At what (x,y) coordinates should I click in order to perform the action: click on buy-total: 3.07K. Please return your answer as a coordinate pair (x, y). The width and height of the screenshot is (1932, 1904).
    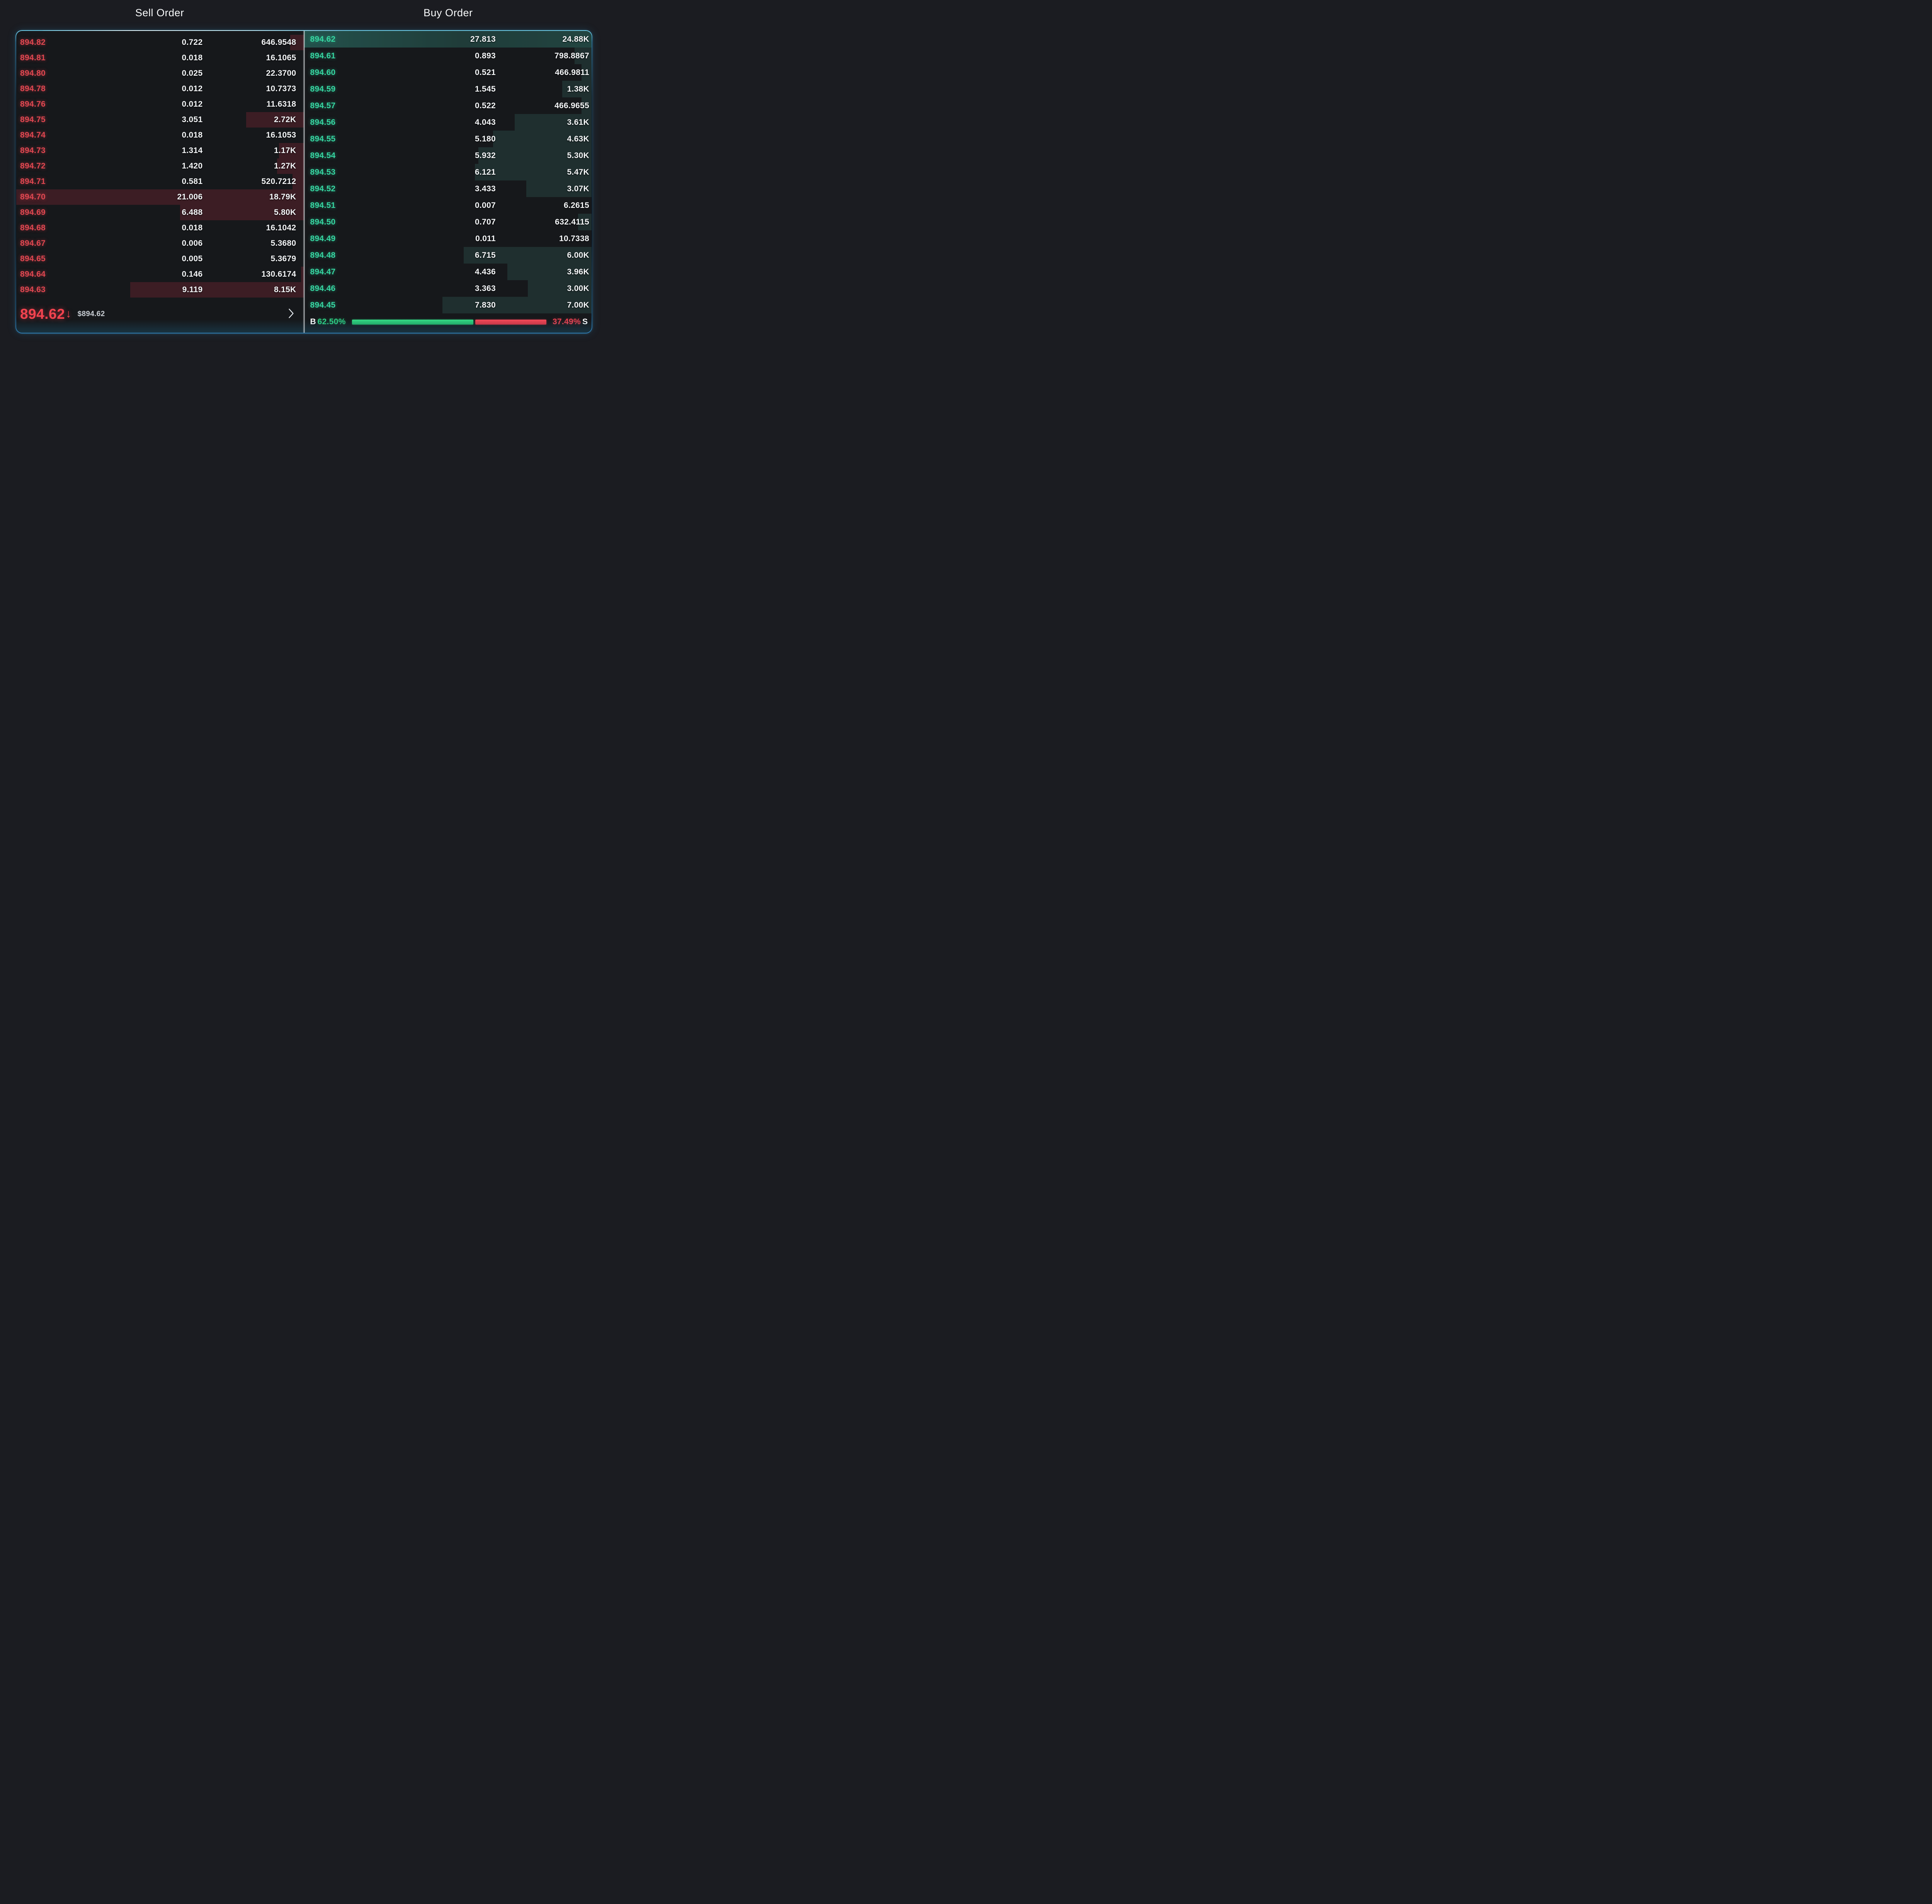
    Looking at the image, I should click on (578, 188).